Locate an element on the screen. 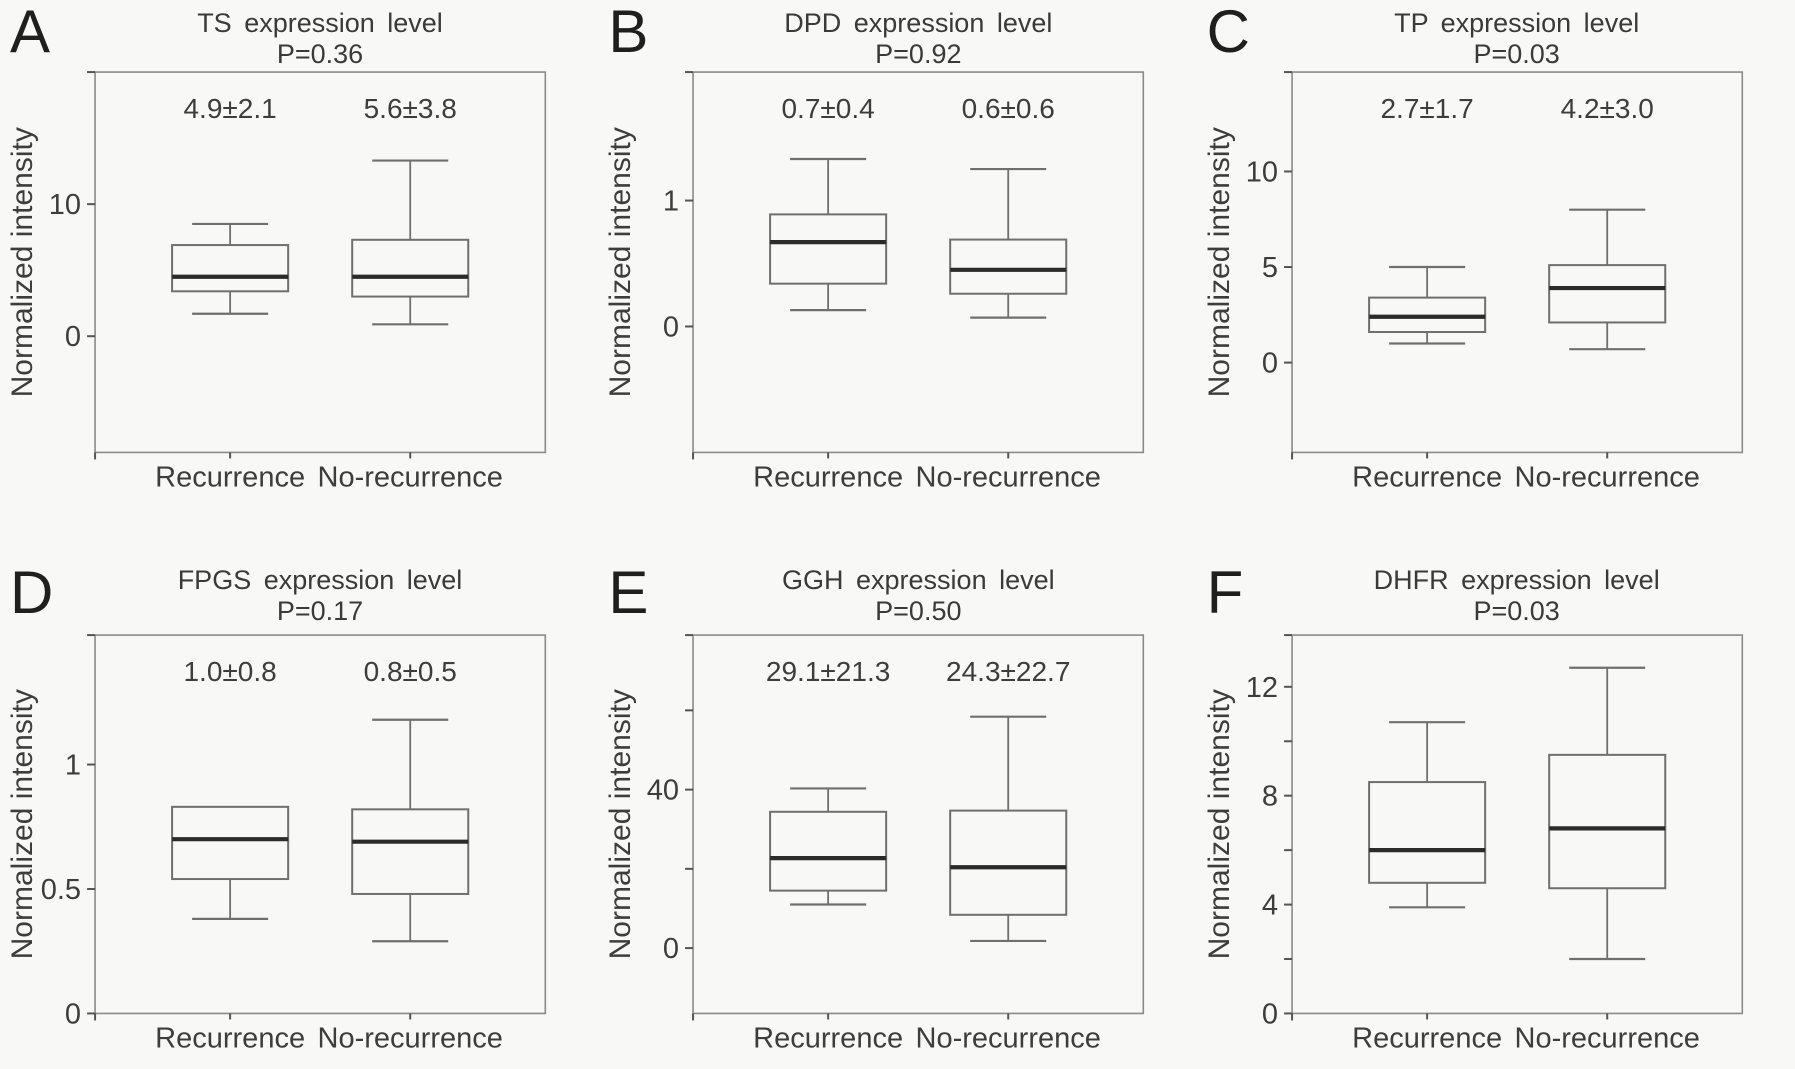 The image size is (1795, 1069). y-tick-label: 10 is located at coordinates (65, 205).